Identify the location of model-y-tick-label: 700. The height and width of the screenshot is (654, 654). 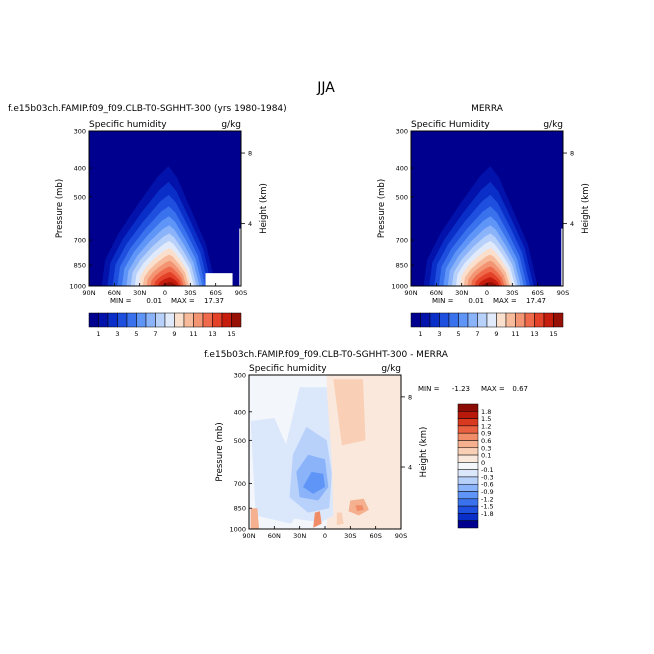
(80, 241).